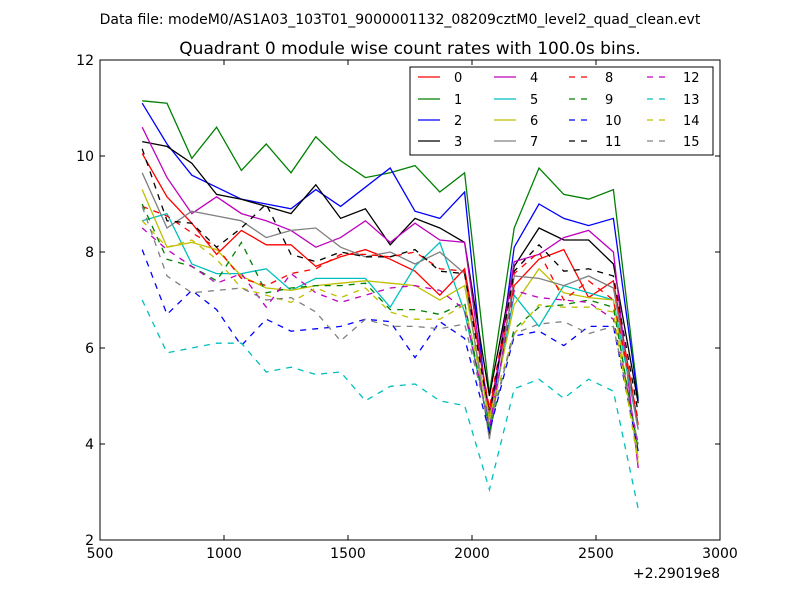  What do you see at coordinates (89, 541) in the screenshot?
I see `y-tick-label-0: 2` at bounding box center [89, 541].